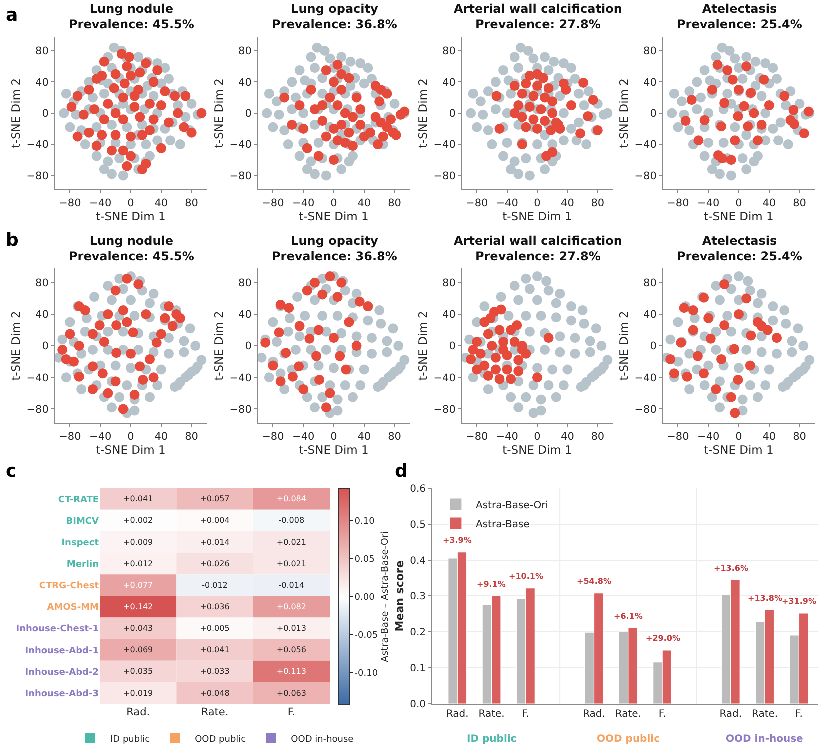 The image size is (824, 753). Describe the element at coordinates (82, 565) in the screenshot. I see `y-tick-label: Merlin` at that location.